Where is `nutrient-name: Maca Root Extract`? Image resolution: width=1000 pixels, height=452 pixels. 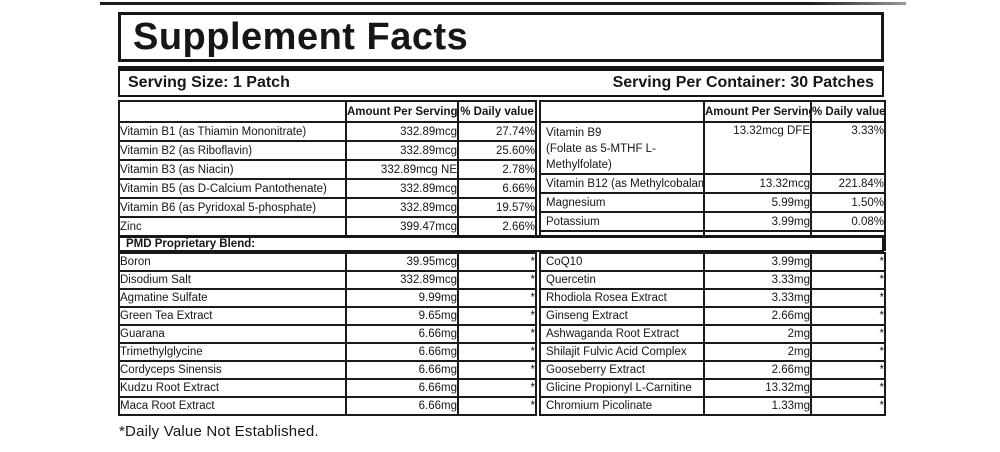 nutrient-name: Maca Root Extract is located at coordinates (232, 406).